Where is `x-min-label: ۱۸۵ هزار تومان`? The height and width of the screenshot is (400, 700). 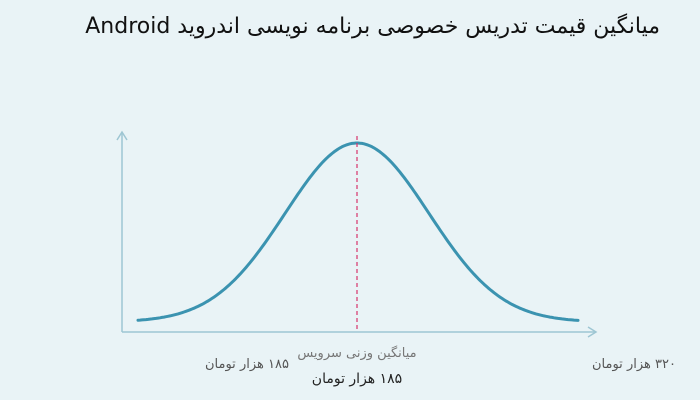 x-min-label: ۱۸۵ هزار تومان is located at coordinates (247, 364).